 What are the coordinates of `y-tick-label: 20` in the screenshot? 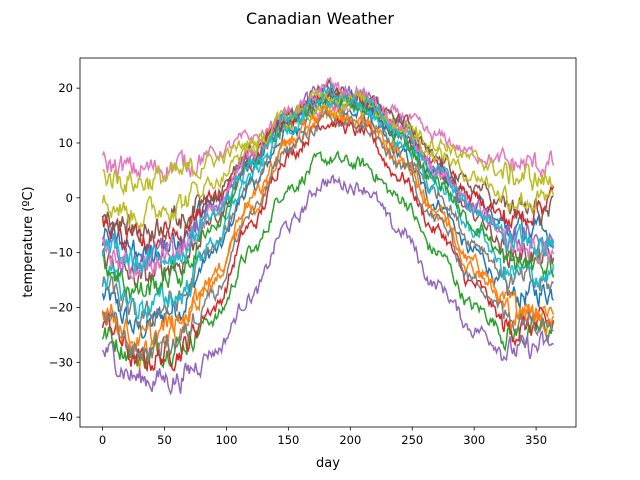 It's located at (65, 88).